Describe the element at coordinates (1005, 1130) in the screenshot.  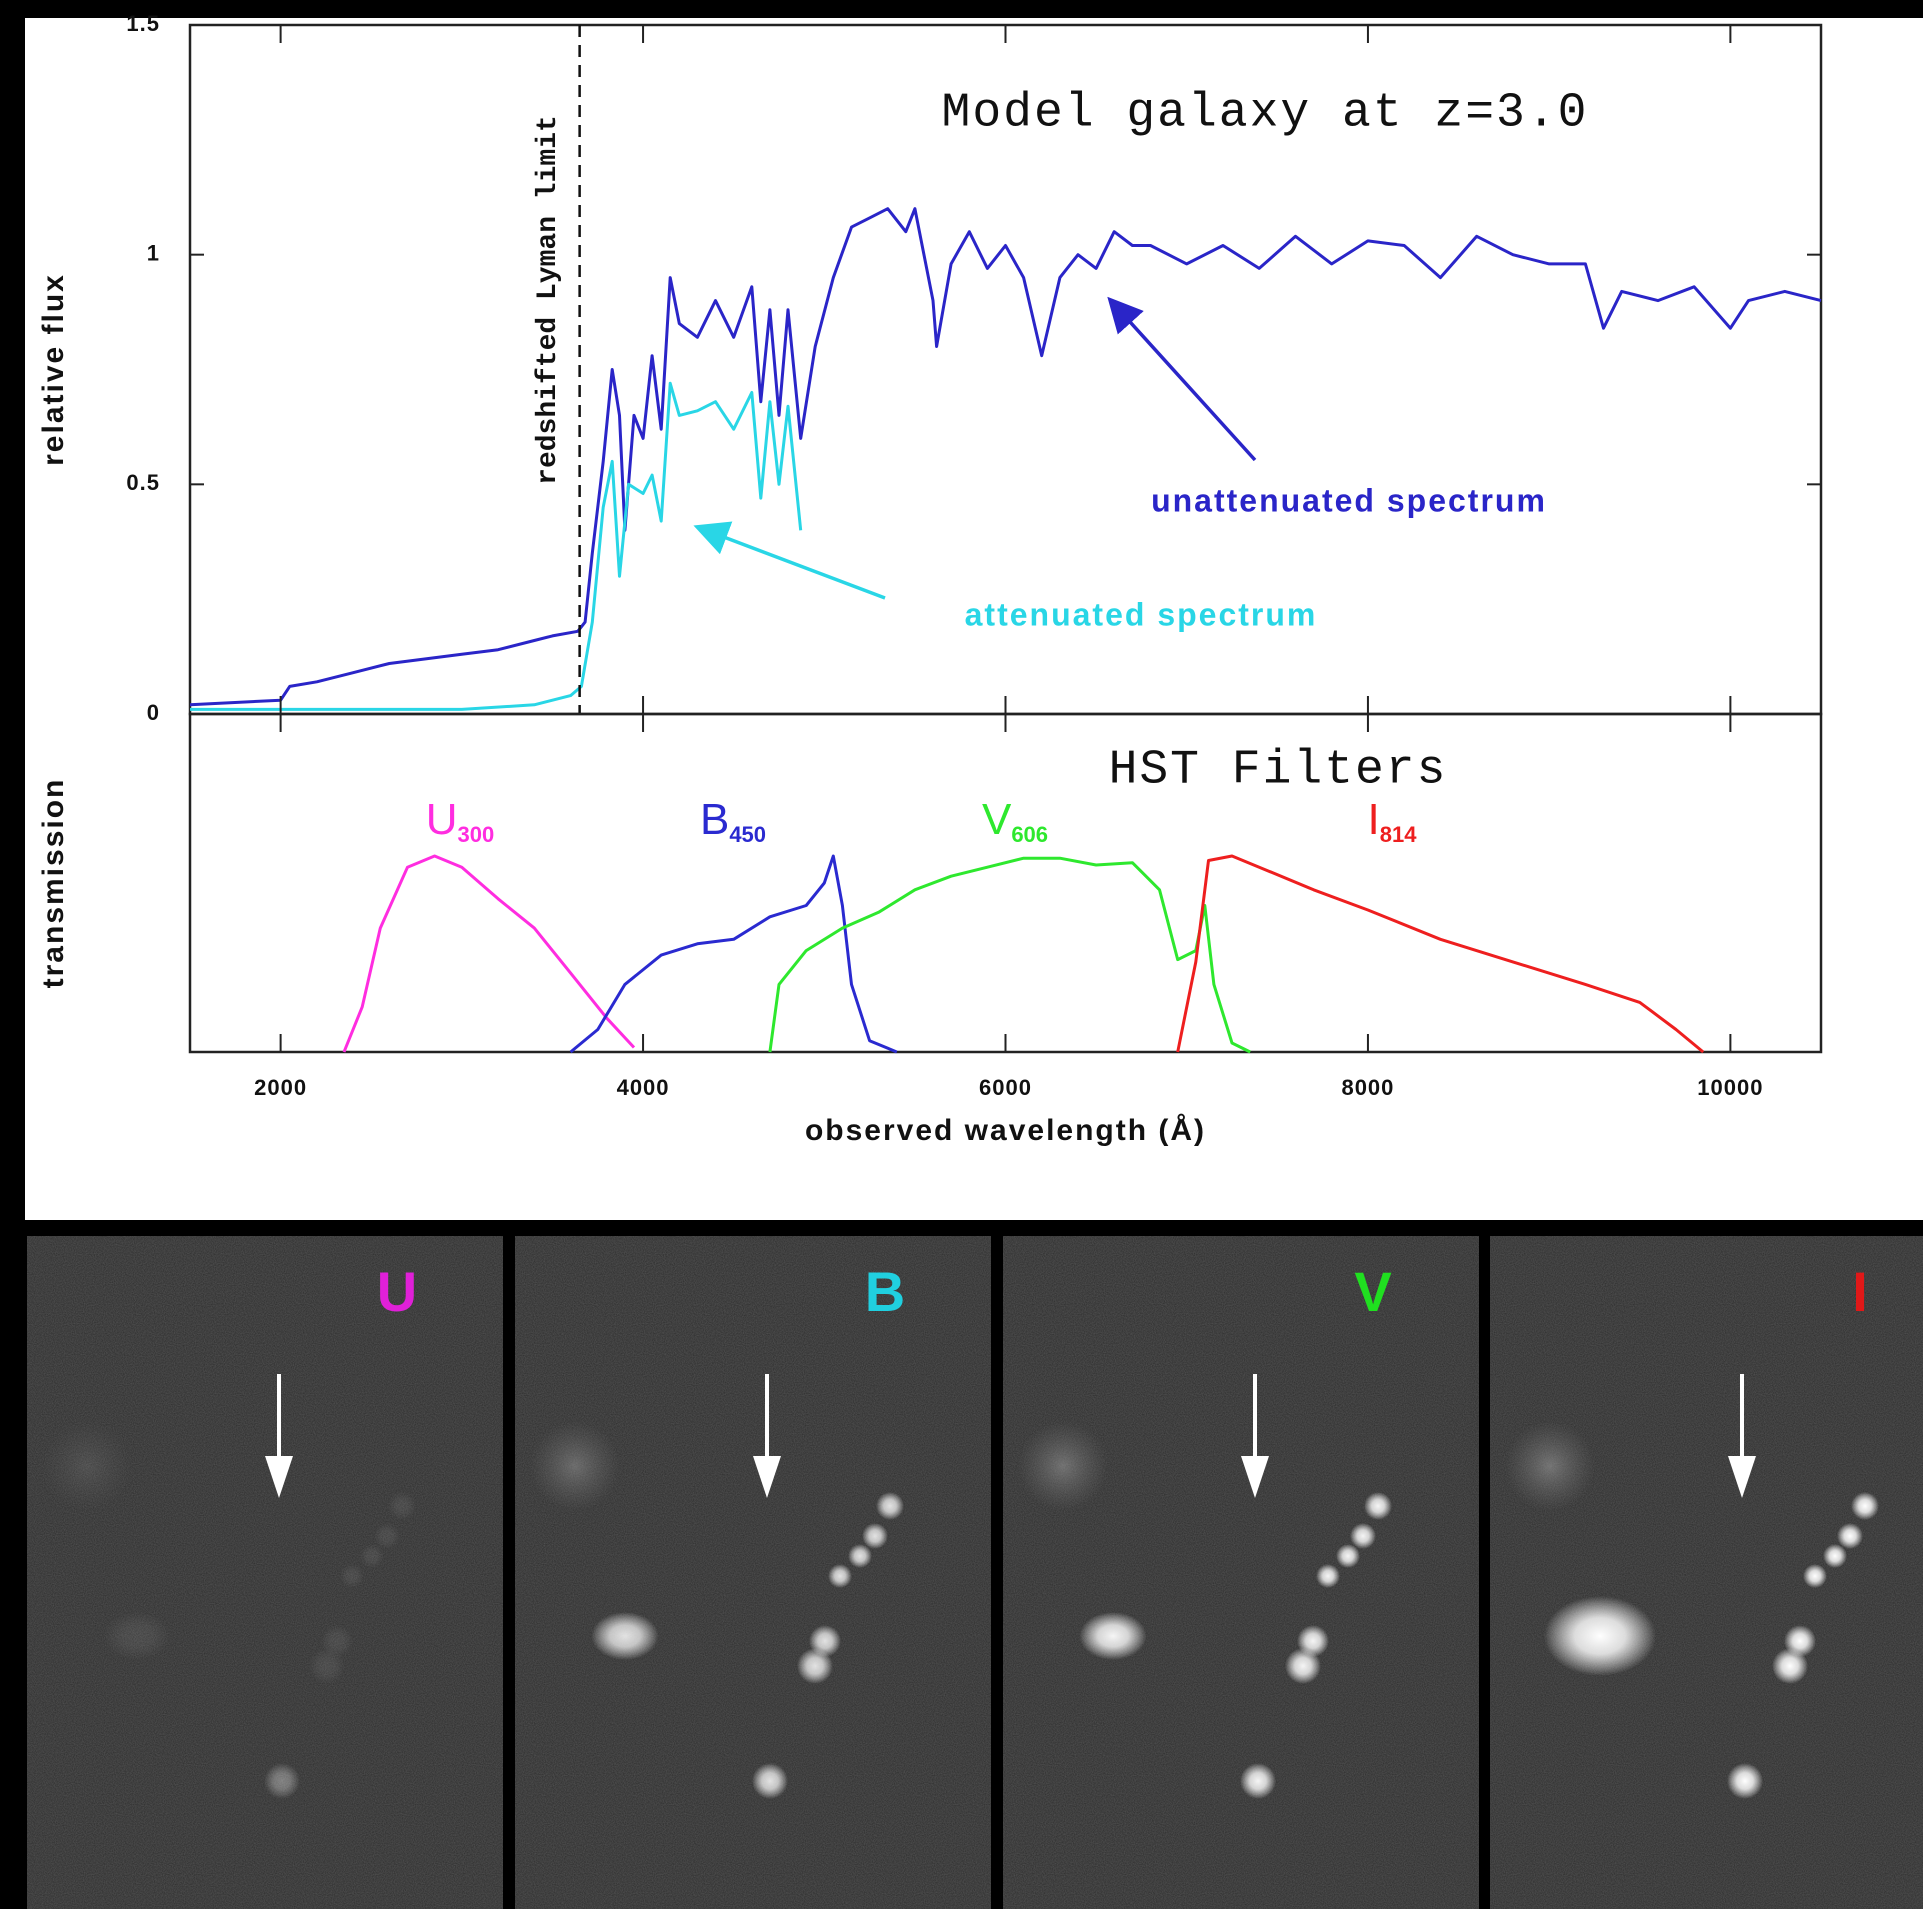
I see `x-axis-label: observed wavelength (Å)` at that location.